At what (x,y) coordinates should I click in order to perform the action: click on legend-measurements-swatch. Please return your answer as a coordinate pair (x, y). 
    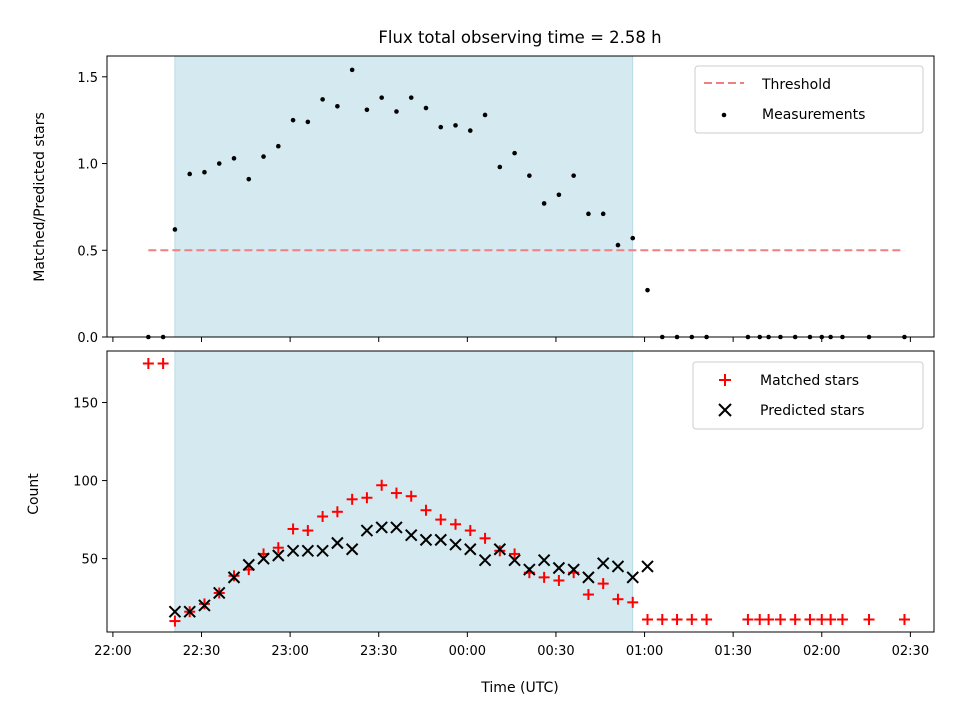
    Looking at the image, I should click on (724, 115).